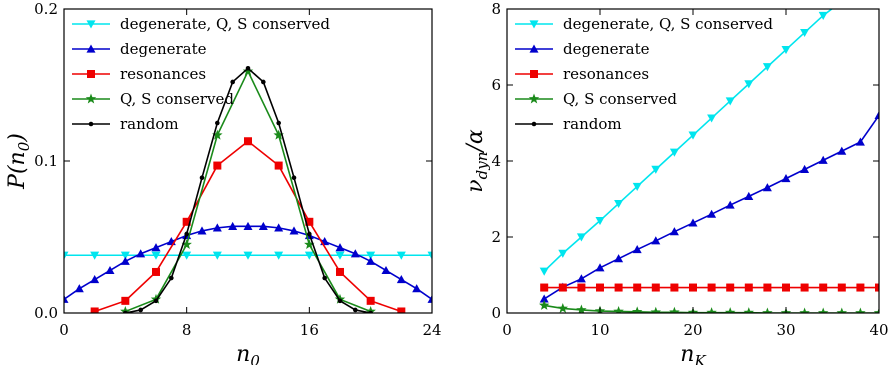 This screenshot has width=895, height=365. What do you see at coordinates (149, 124) in the screenshot?
I see `legend-label: random` at bounding box center [149, 124].